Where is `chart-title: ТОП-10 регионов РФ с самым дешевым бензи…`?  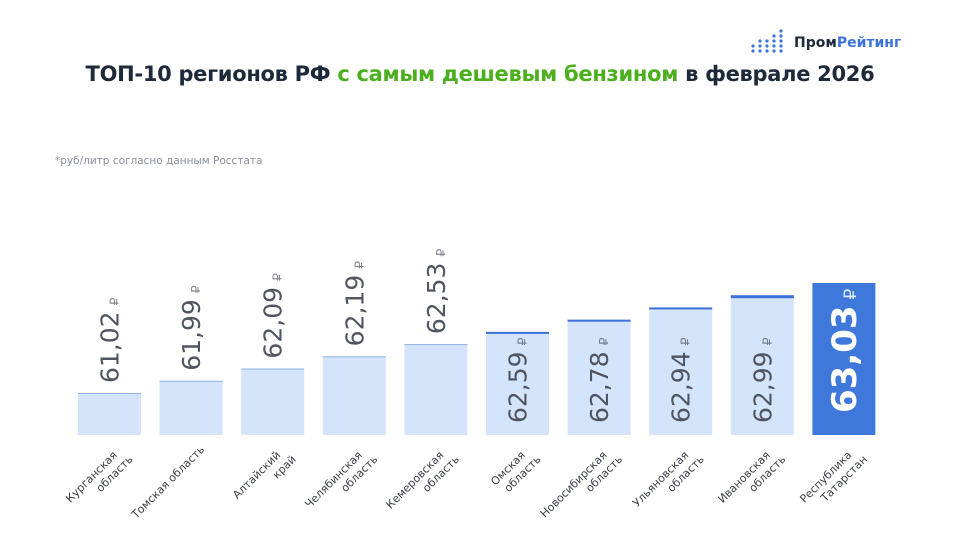 chart-title: ТОП-10 регионов РФ с самым дешевым бензи… is located at coordinates (480, 74).